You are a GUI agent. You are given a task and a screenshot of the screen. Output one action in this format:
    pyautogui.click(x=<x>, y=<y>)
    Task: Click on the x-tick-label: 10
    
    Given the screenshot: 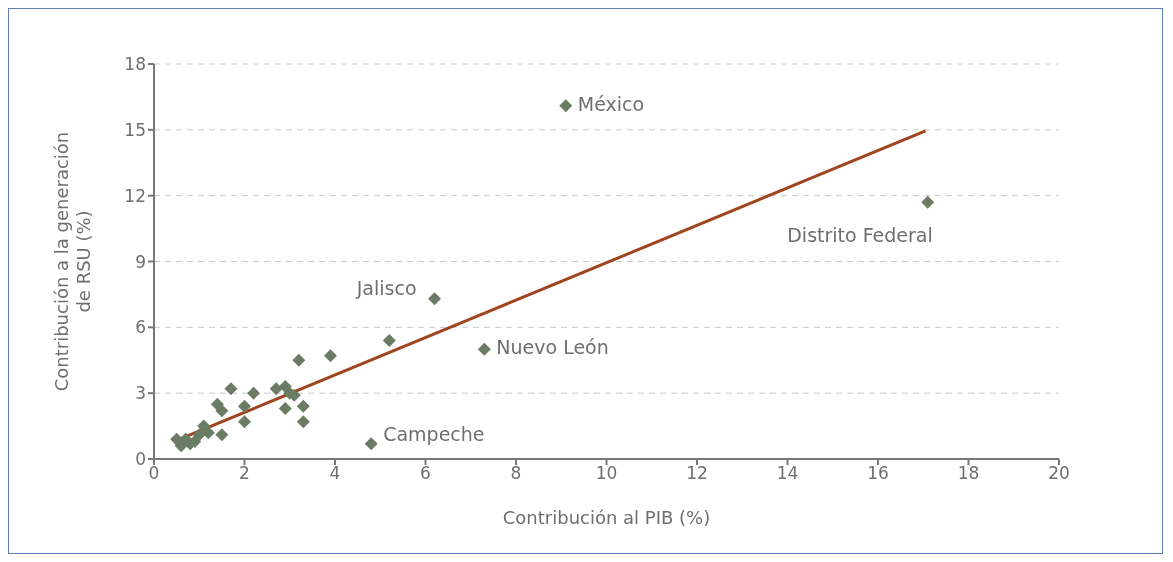 What is the action you would take?
    pyautogui.click(x=606, y=473)
    